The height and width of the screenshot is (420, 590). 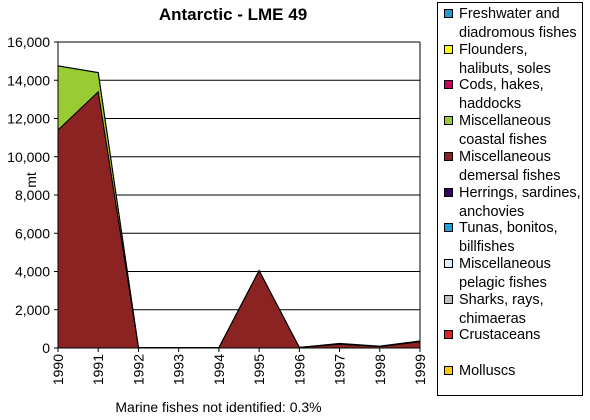 I want to click on y-tick-label: 12,000, so click(x=28, y=119).